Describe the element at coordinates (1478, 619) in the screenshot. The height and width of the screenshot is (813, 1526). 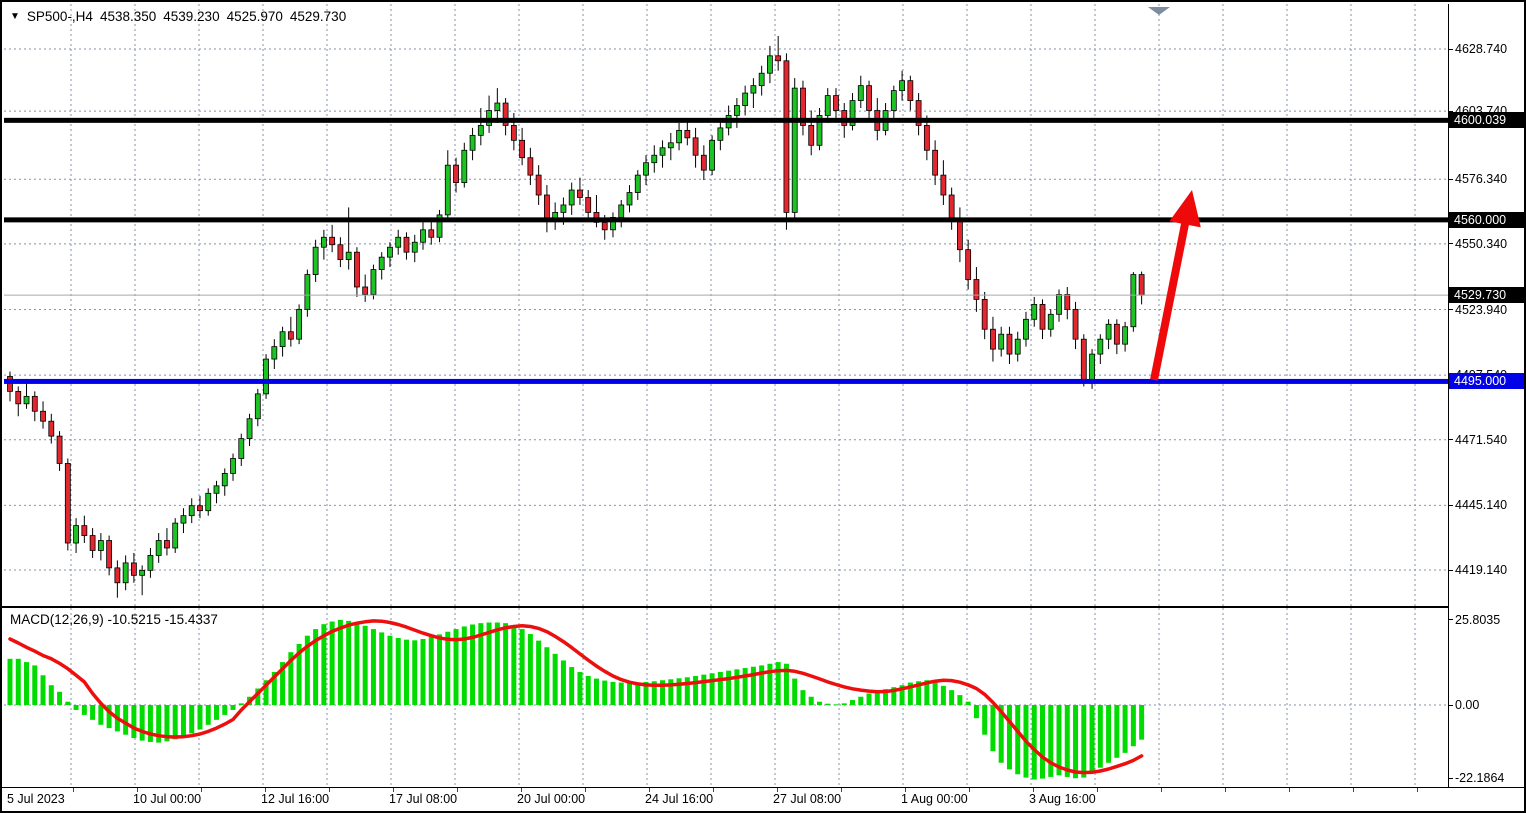
I see `macd-axis-label: 25.8035` at that location.